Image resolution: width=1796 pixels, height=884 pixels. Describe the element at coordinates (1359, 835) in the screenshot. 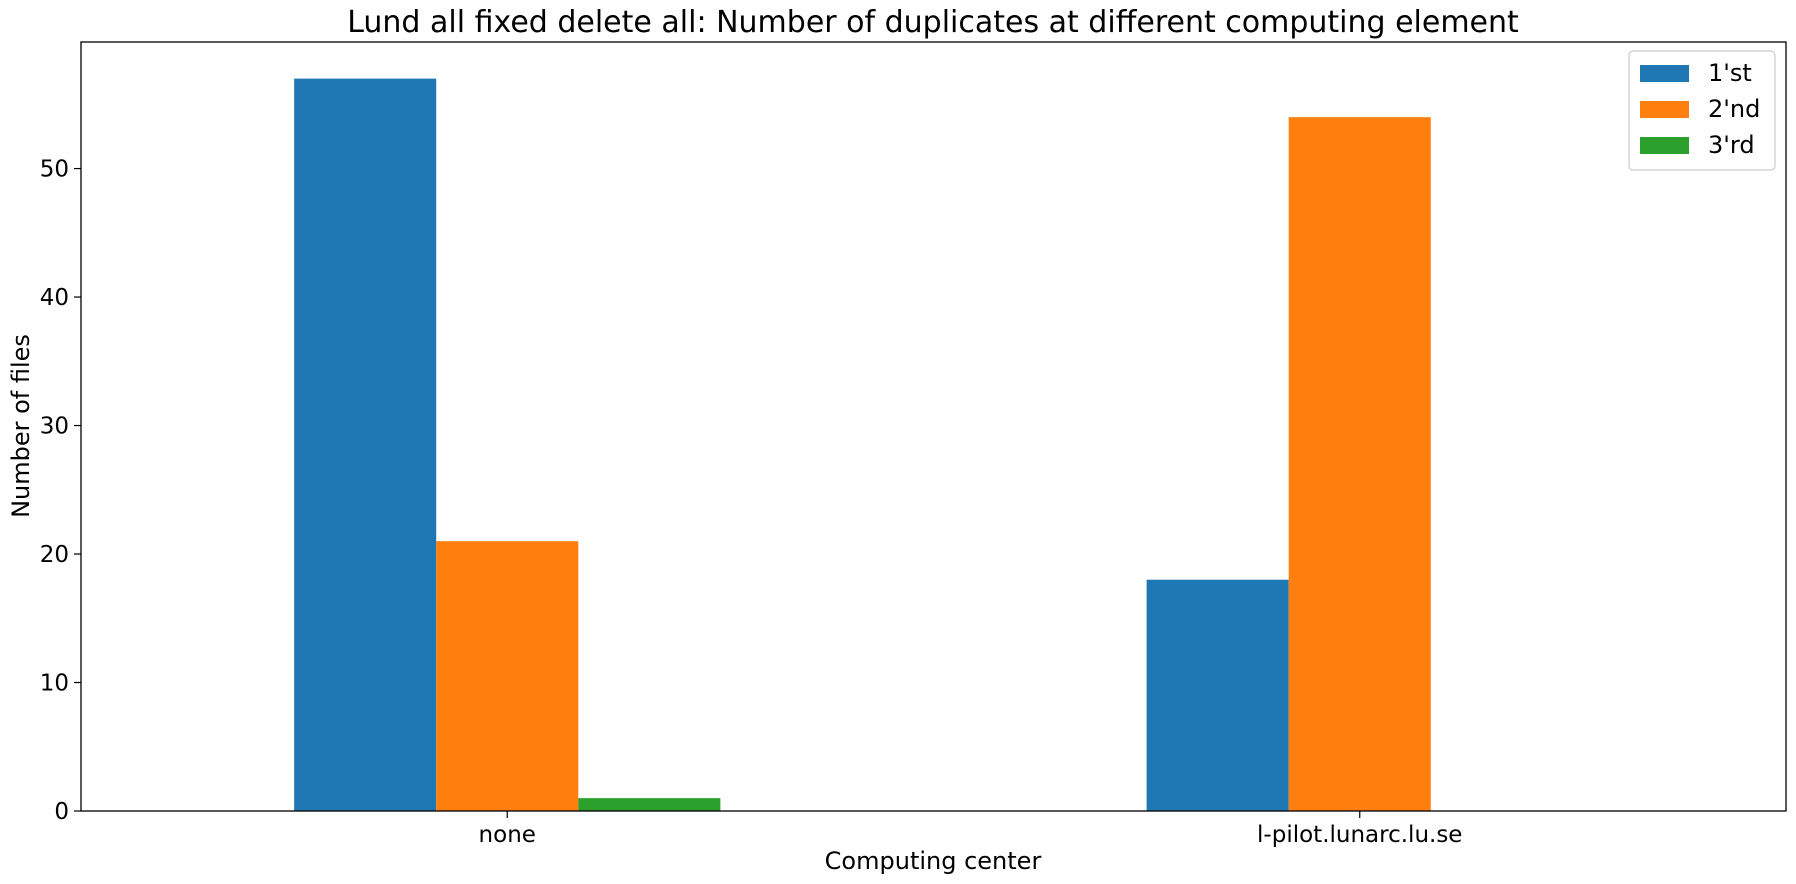

I see `x-tick-label: l-pilot.lunarc.lu.se` at that location.